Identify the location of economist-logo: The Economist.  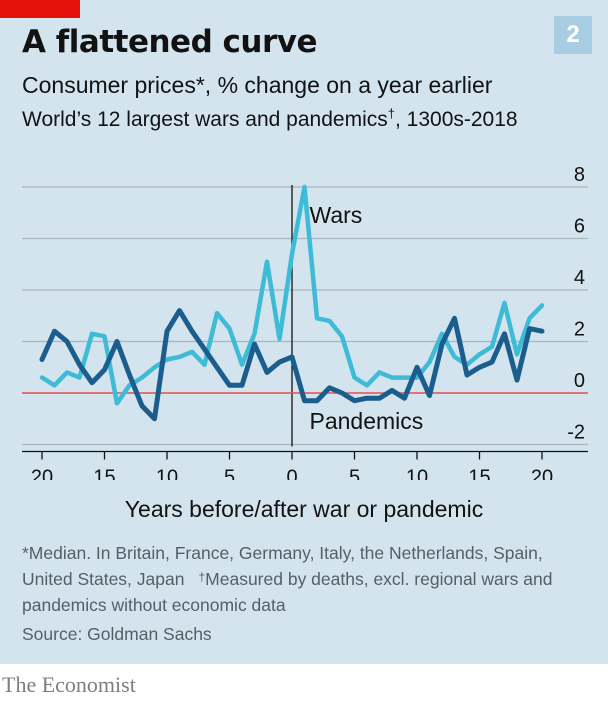
(69, 684).